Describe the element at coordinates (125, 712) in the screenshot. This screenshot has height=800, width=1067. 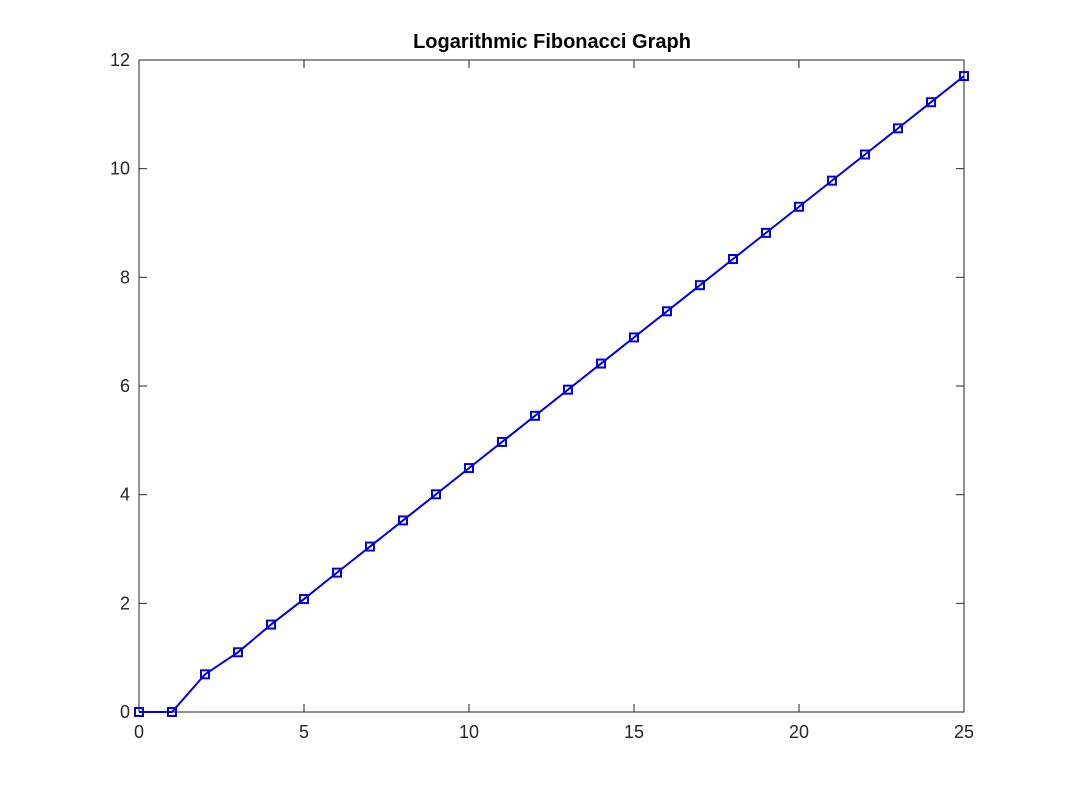
I see `y-tick-label: 0` at that location.